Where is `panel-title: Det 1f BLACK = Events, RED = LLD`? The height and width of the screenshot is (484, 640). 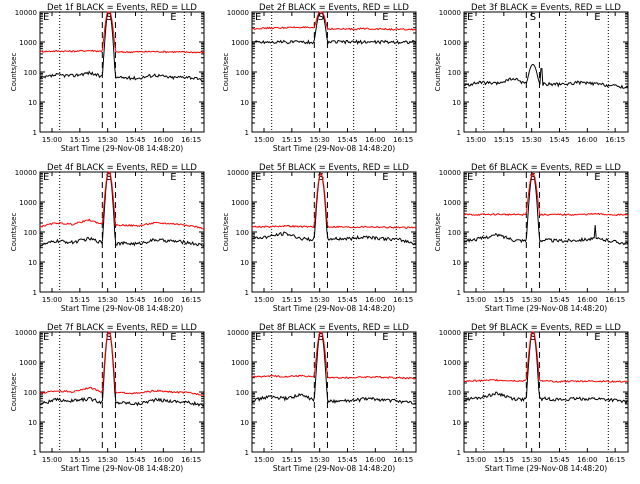
panel-title: Det 1f BLACK = Events, RED = LLD is located at coordinates (122, 8).